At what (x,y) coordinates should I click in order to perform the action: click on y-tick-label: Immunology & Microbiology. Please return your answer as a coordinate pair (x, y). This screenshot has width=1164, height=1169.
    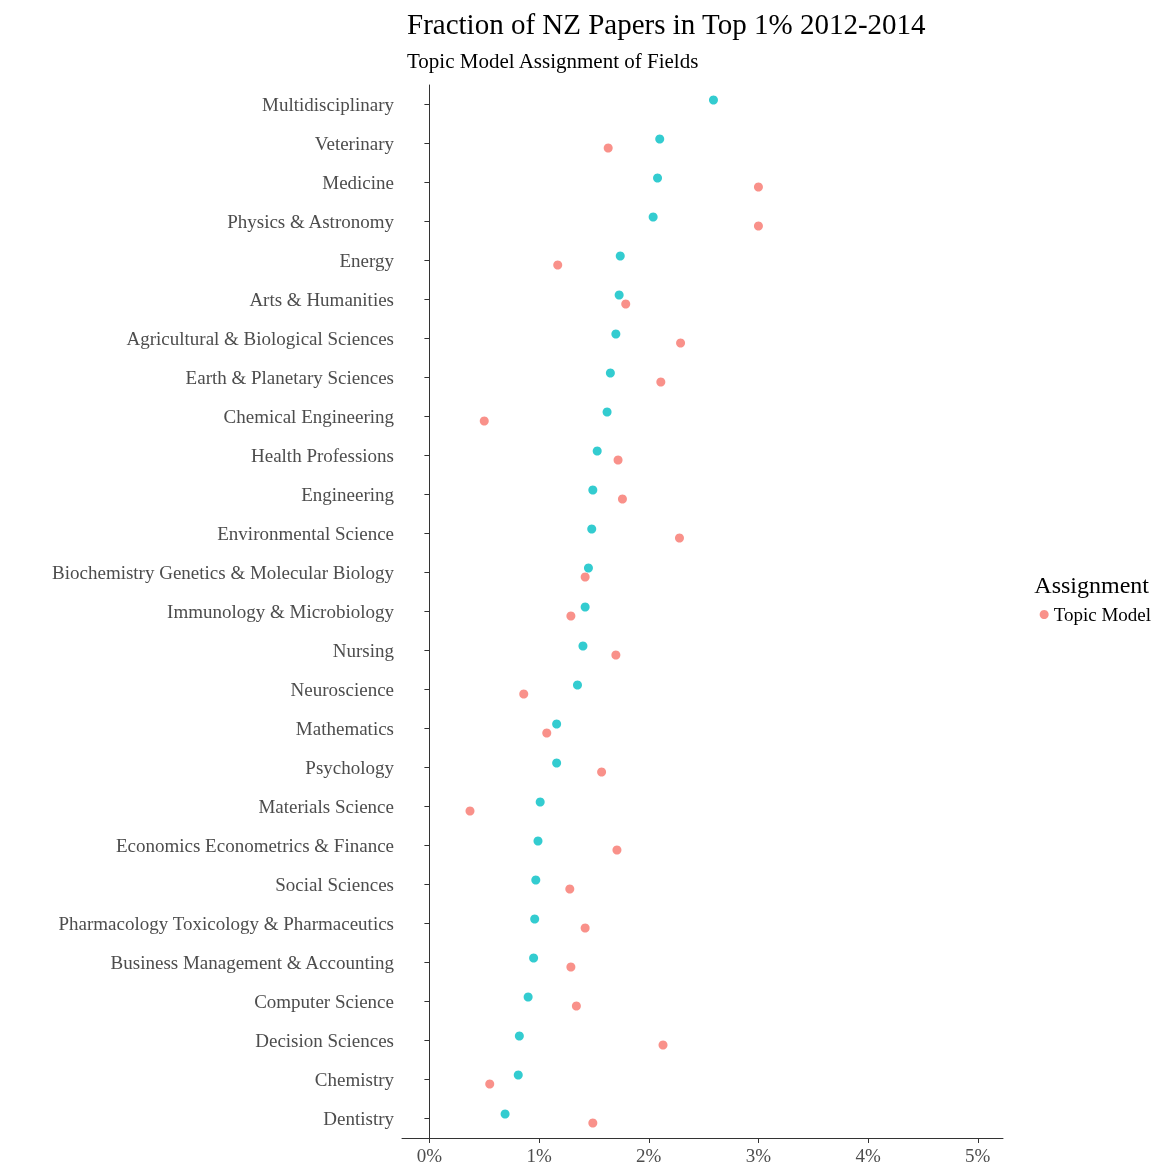
    Looking at the image, I should click on (281, 611).